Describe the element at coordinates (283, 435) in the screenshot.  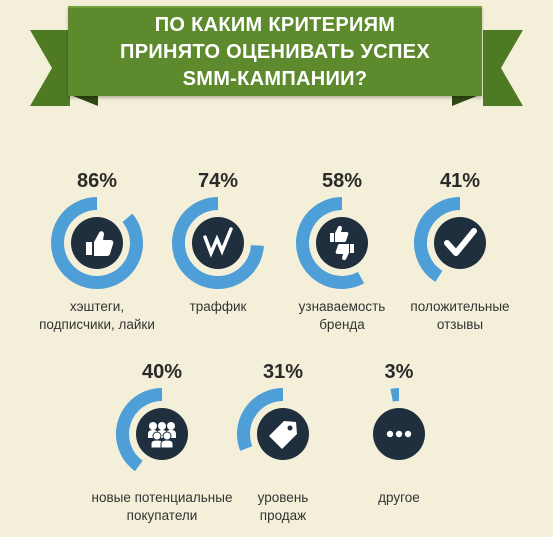
I see `price-tag-icon` at that location.